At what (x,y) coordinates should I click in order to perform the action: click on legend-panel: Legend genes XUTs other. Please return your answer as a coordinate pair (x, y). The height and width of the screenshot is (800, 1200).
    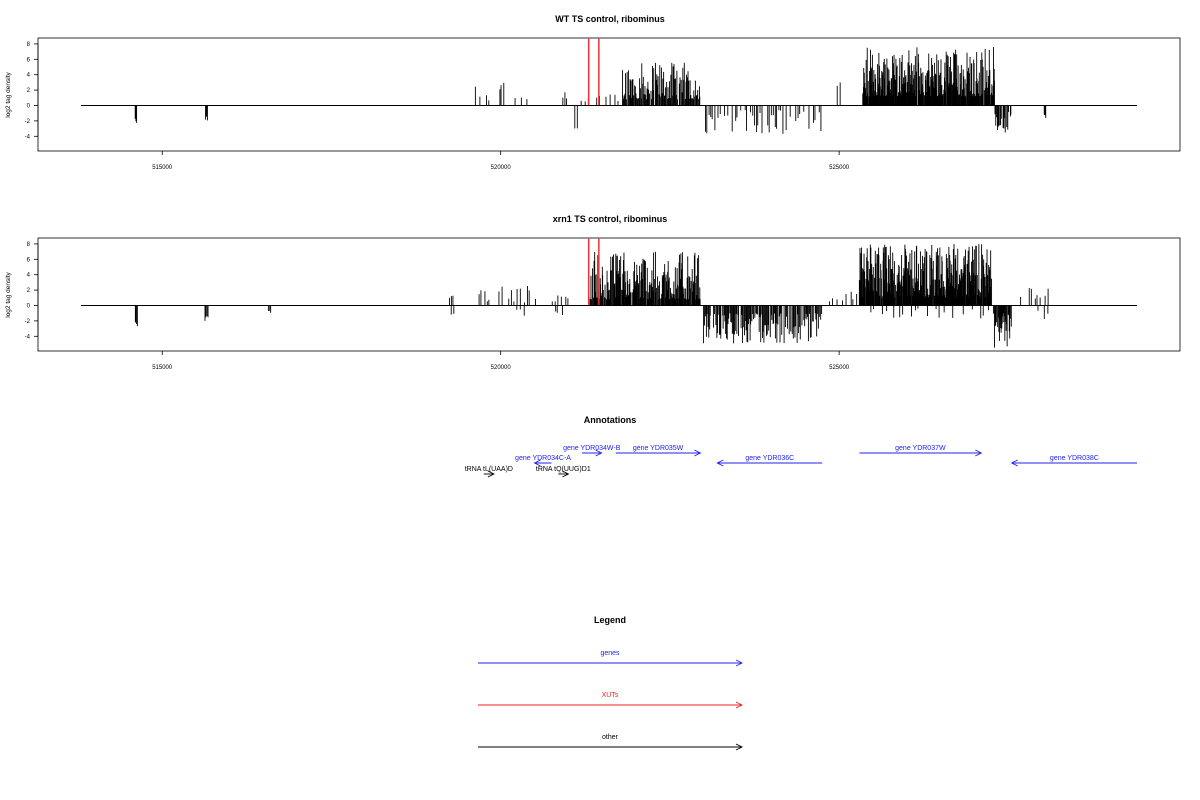
    Looking at the image, I should click on (611, 683).